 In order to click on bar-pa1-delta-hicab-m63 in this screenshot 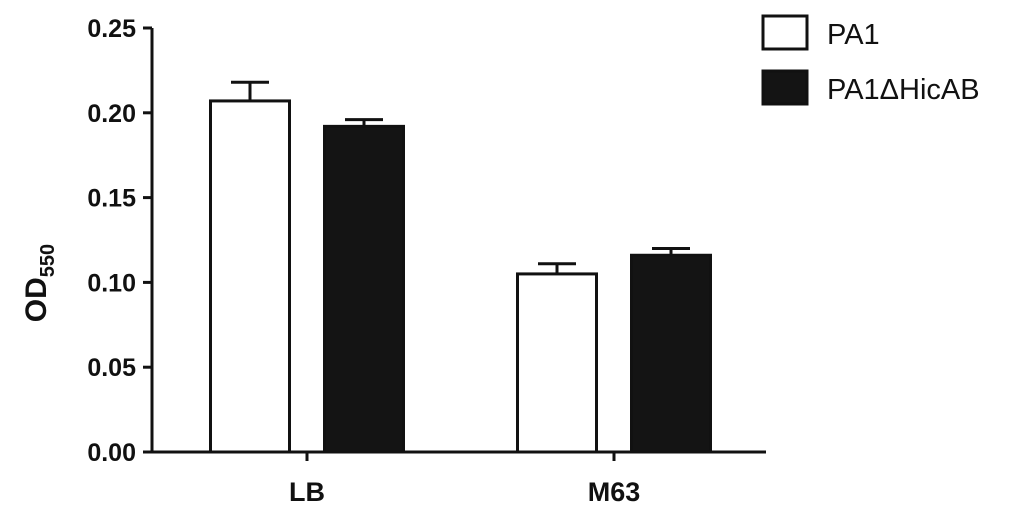, I will do `click(671, 353)`.